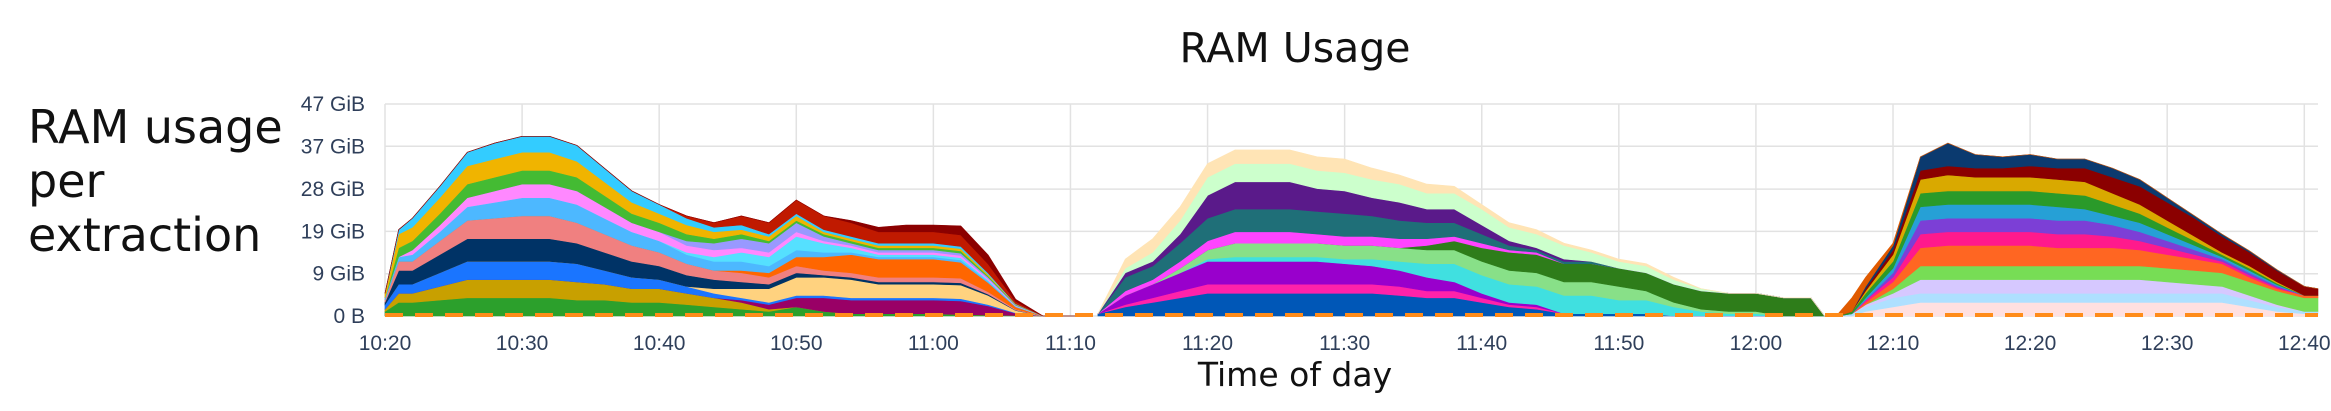 Image resolution: width=2331 pixels, height=411 pixels. Describe the element at coordinates (385, 343) in the screenshot. I see `x-tick-label: 10:20` at that location.